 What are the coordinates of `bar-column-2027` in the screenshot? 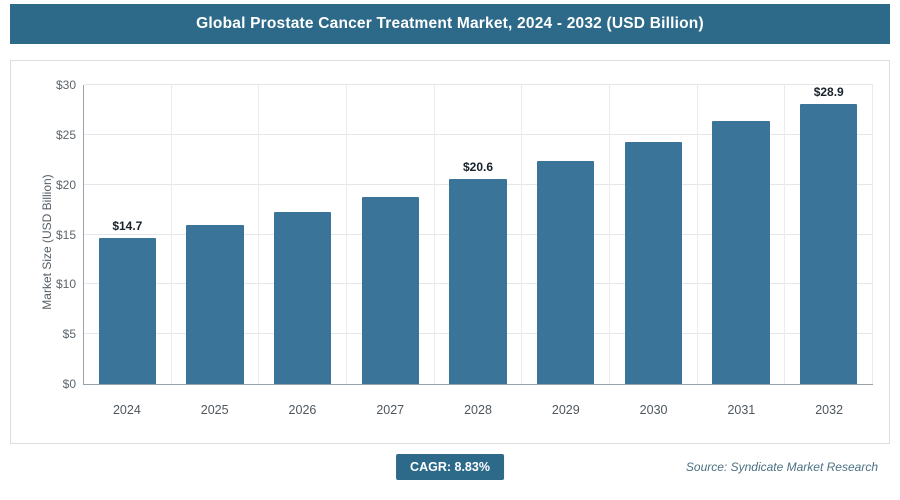 It's located at (390, 234).